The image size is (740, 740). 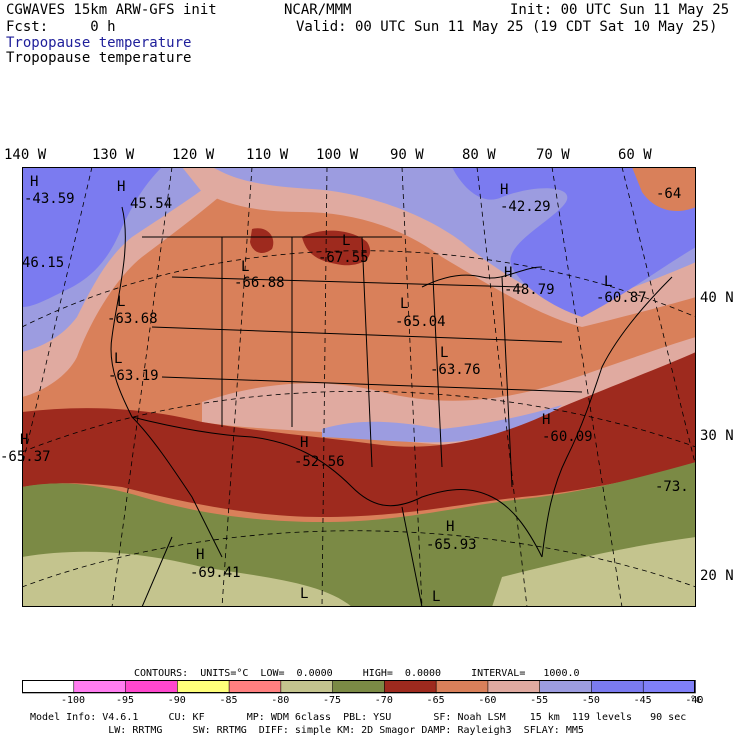 I want to click on colorbar-tick-label: -40, so click(x=694, y=700).